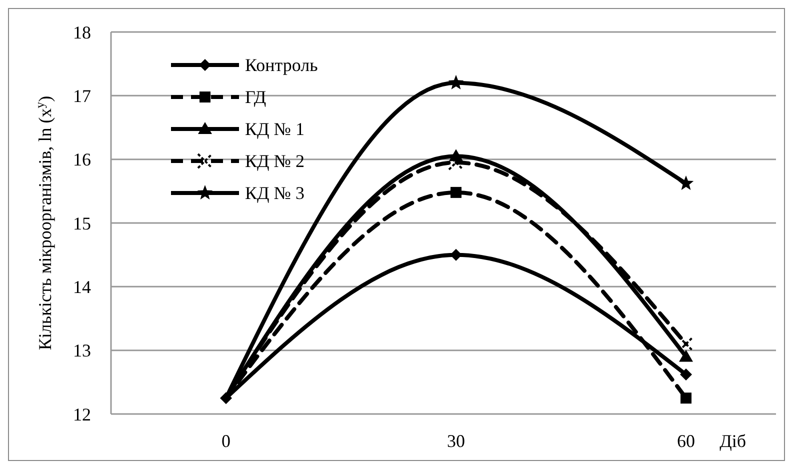  I want to click on y-tick-label: 16, so click(82, 160).